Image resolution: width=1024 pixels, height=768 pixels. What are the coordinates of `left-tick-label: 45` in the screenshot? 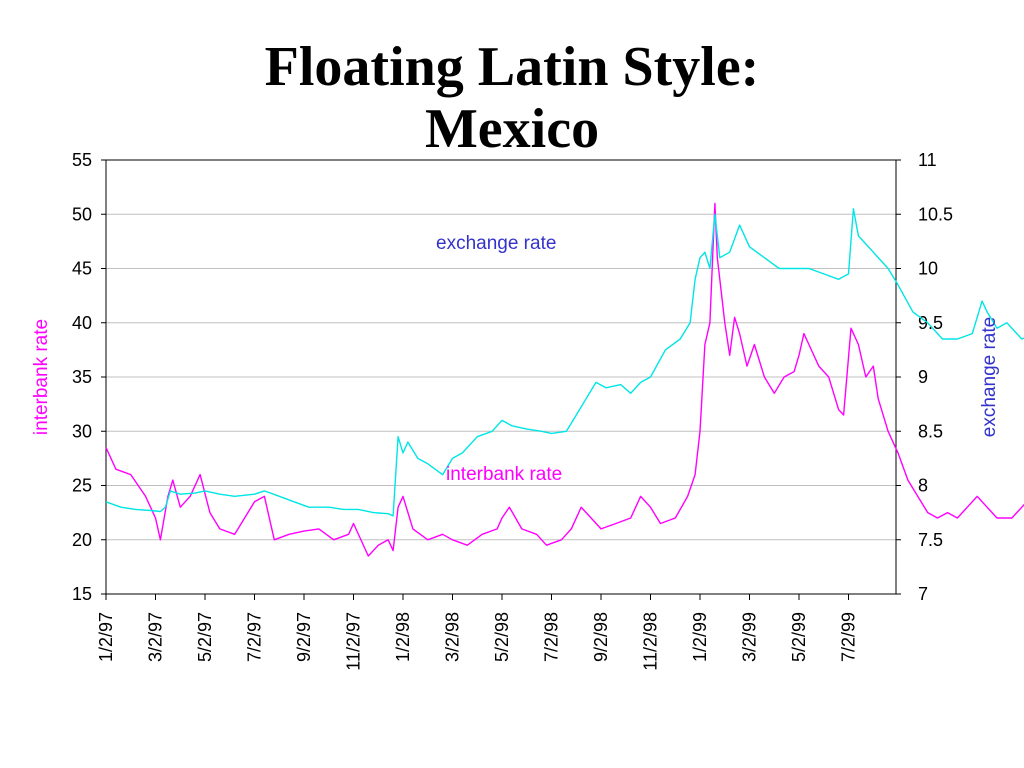 It's located at (82, 269).